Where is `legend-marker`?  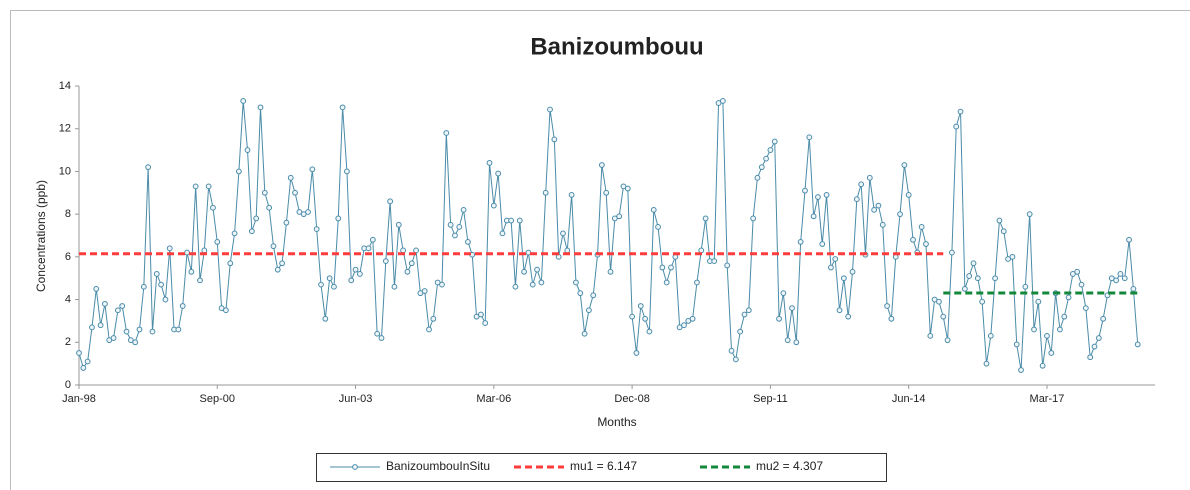
legend-marker is located at coordinates (355, 467).